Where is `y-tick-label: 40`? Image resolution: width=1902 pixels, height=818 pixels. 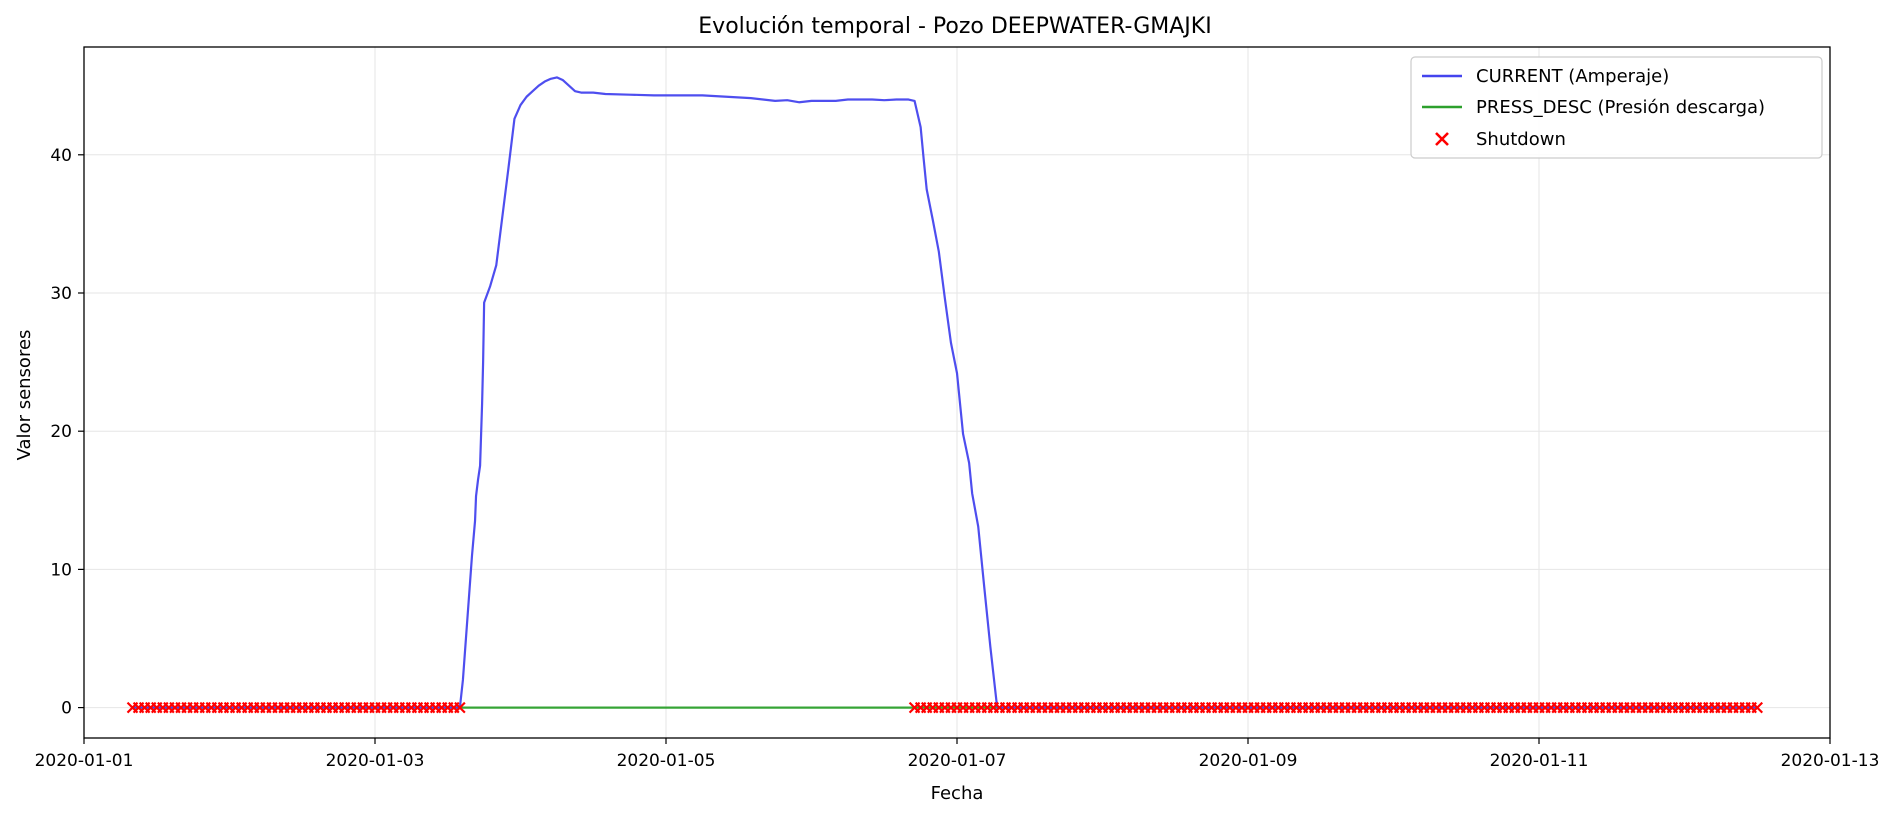 y-tick-label: 40 is located at coordinates (61, 156).